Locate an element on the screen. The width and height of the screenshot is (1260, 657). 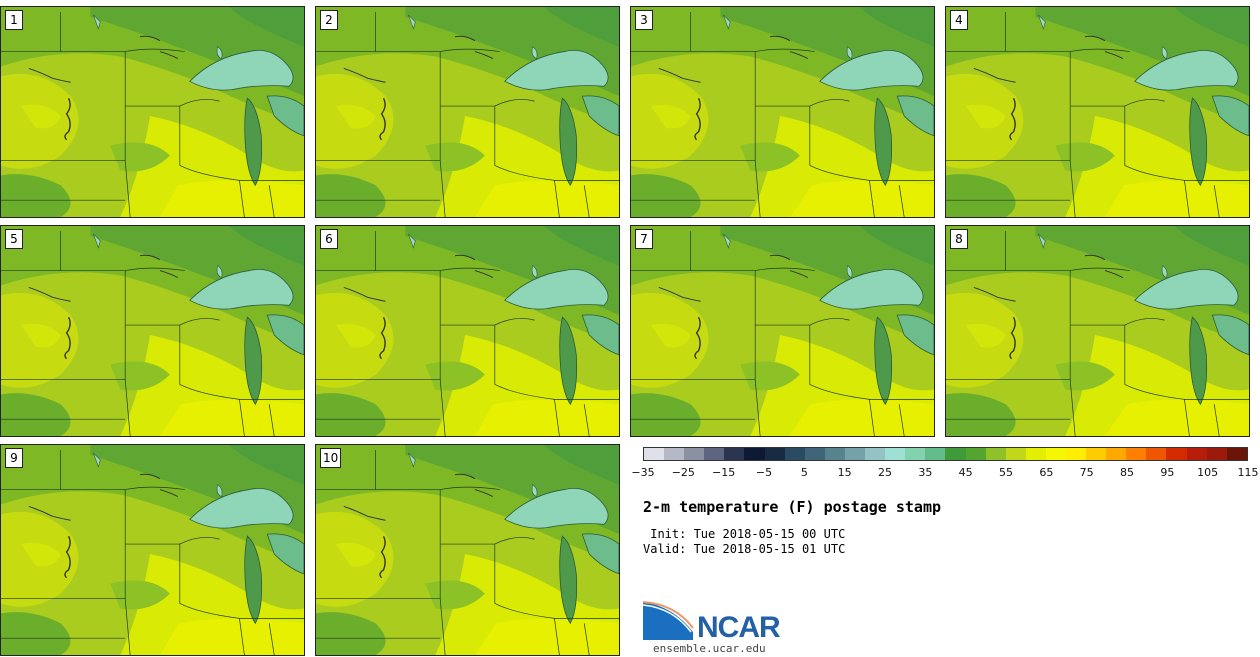
colorbar-tick-label: −25 is located at coordinates (683, 472).